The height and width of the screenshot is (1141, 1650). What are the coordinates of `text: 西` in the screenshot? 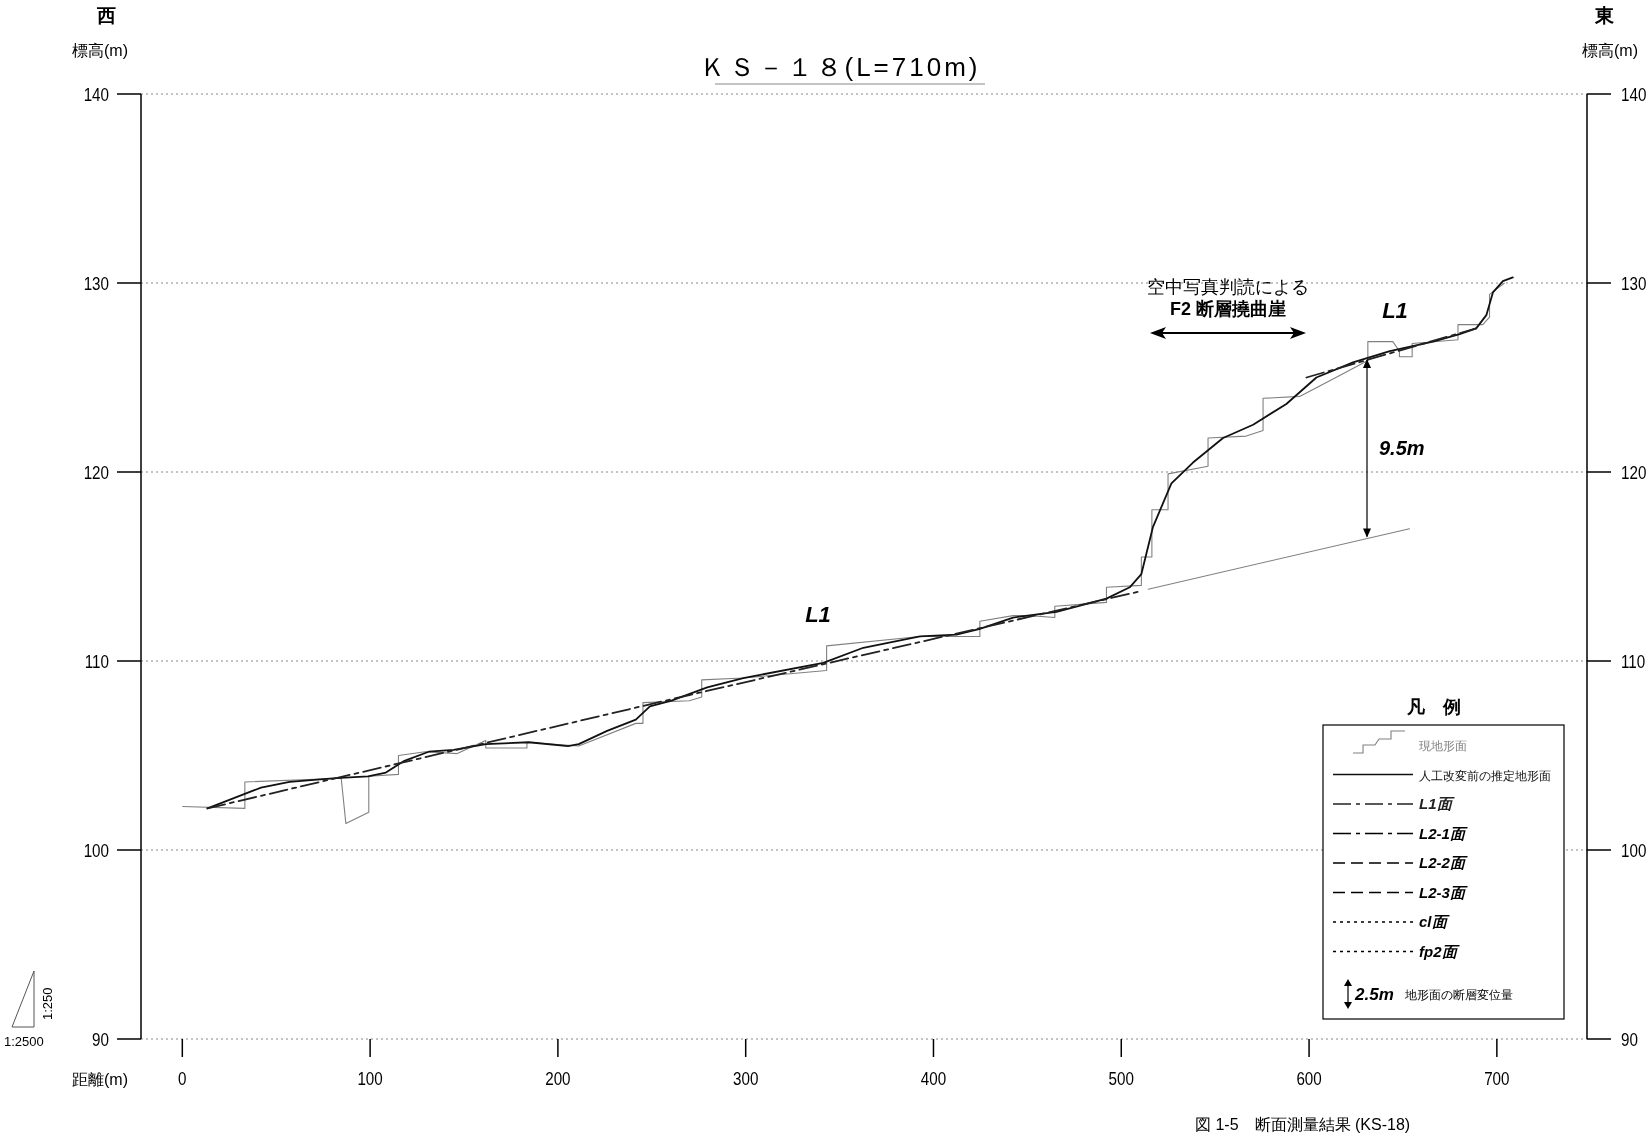 It's located at (105, 15).